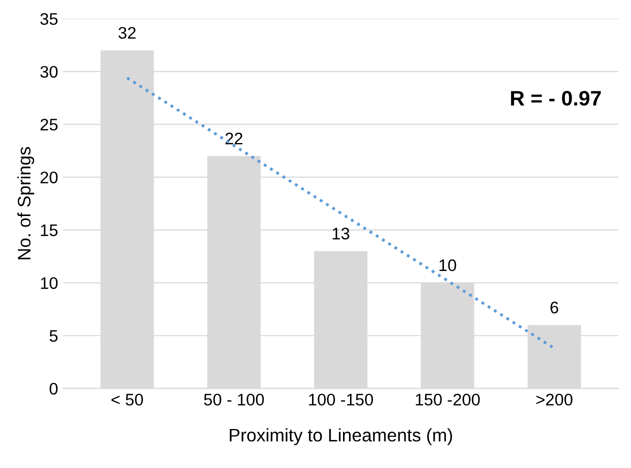 This screenshot has width=631, height=468. Describe the element at coordinates (49, 178) in the screenshot. I see `y-tick-label: 20` at that location.